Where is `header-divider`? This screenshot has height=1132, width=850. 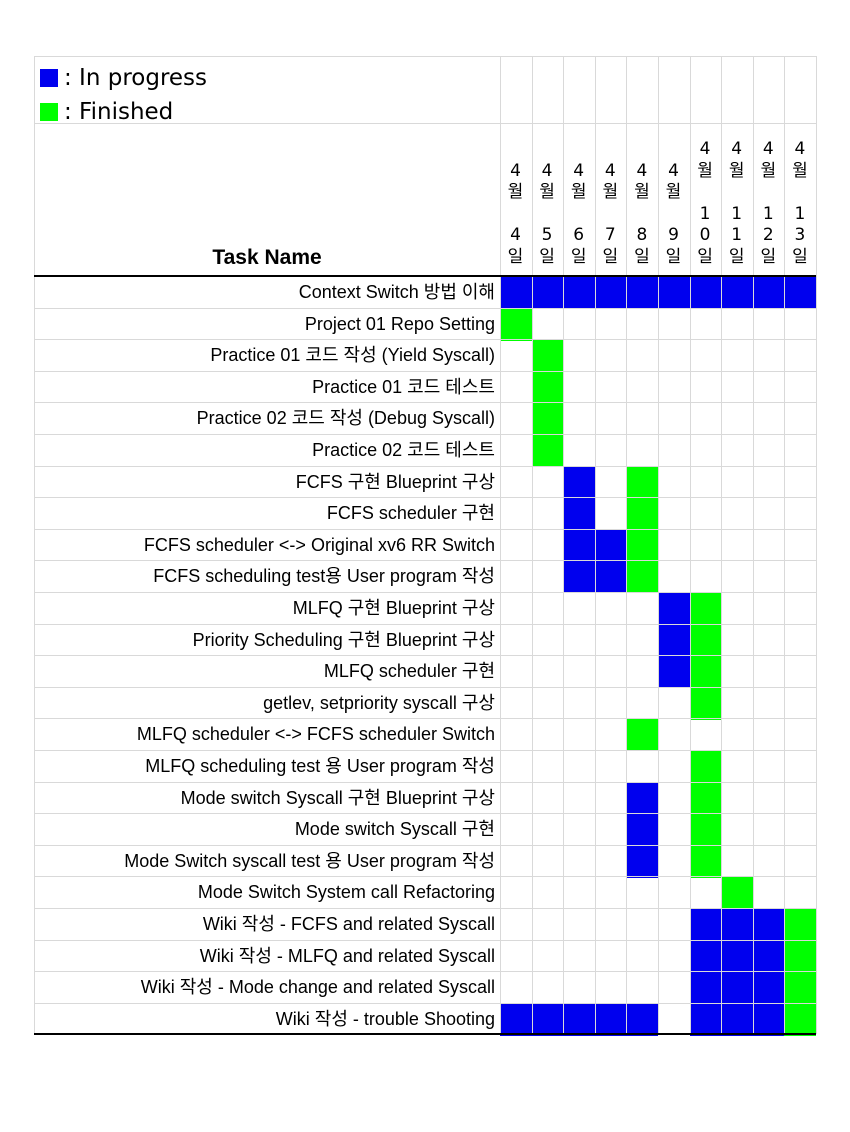
header-divider is located at coordinates (425, 276).